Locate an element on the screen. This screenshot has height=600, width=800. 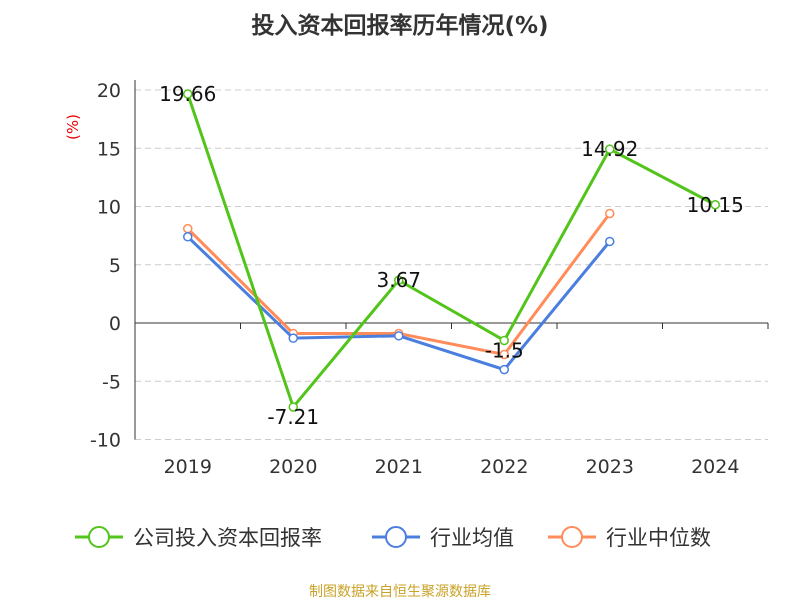
x-tick-label: 2020 is located at coordinates (293, 467).